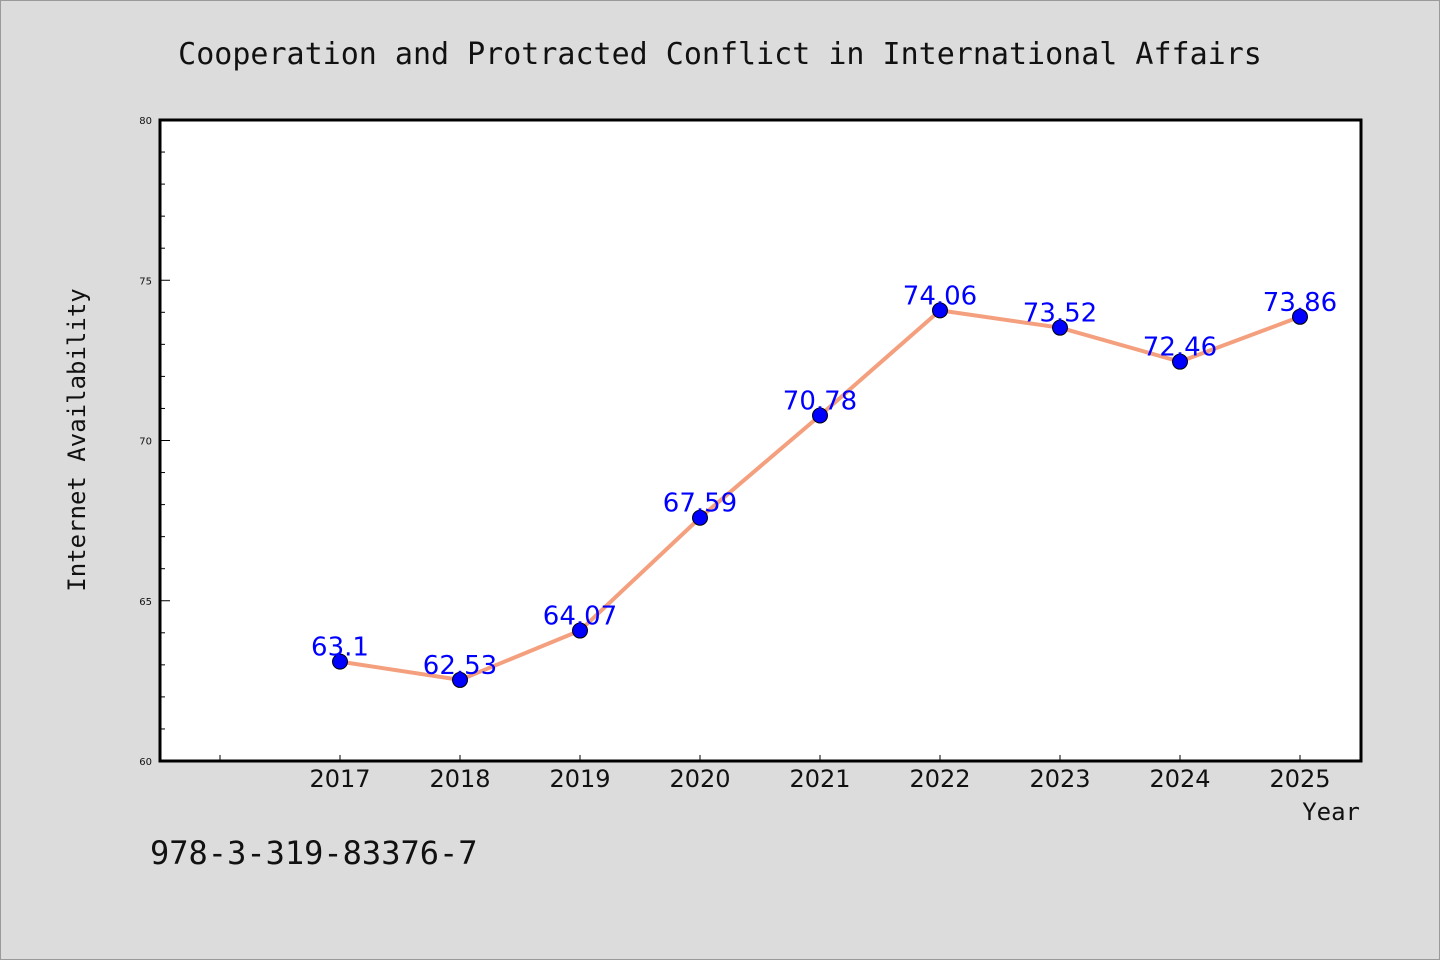 The image size is (1440, 960). I want to click on data-label: 74.06, so click(940, 296).